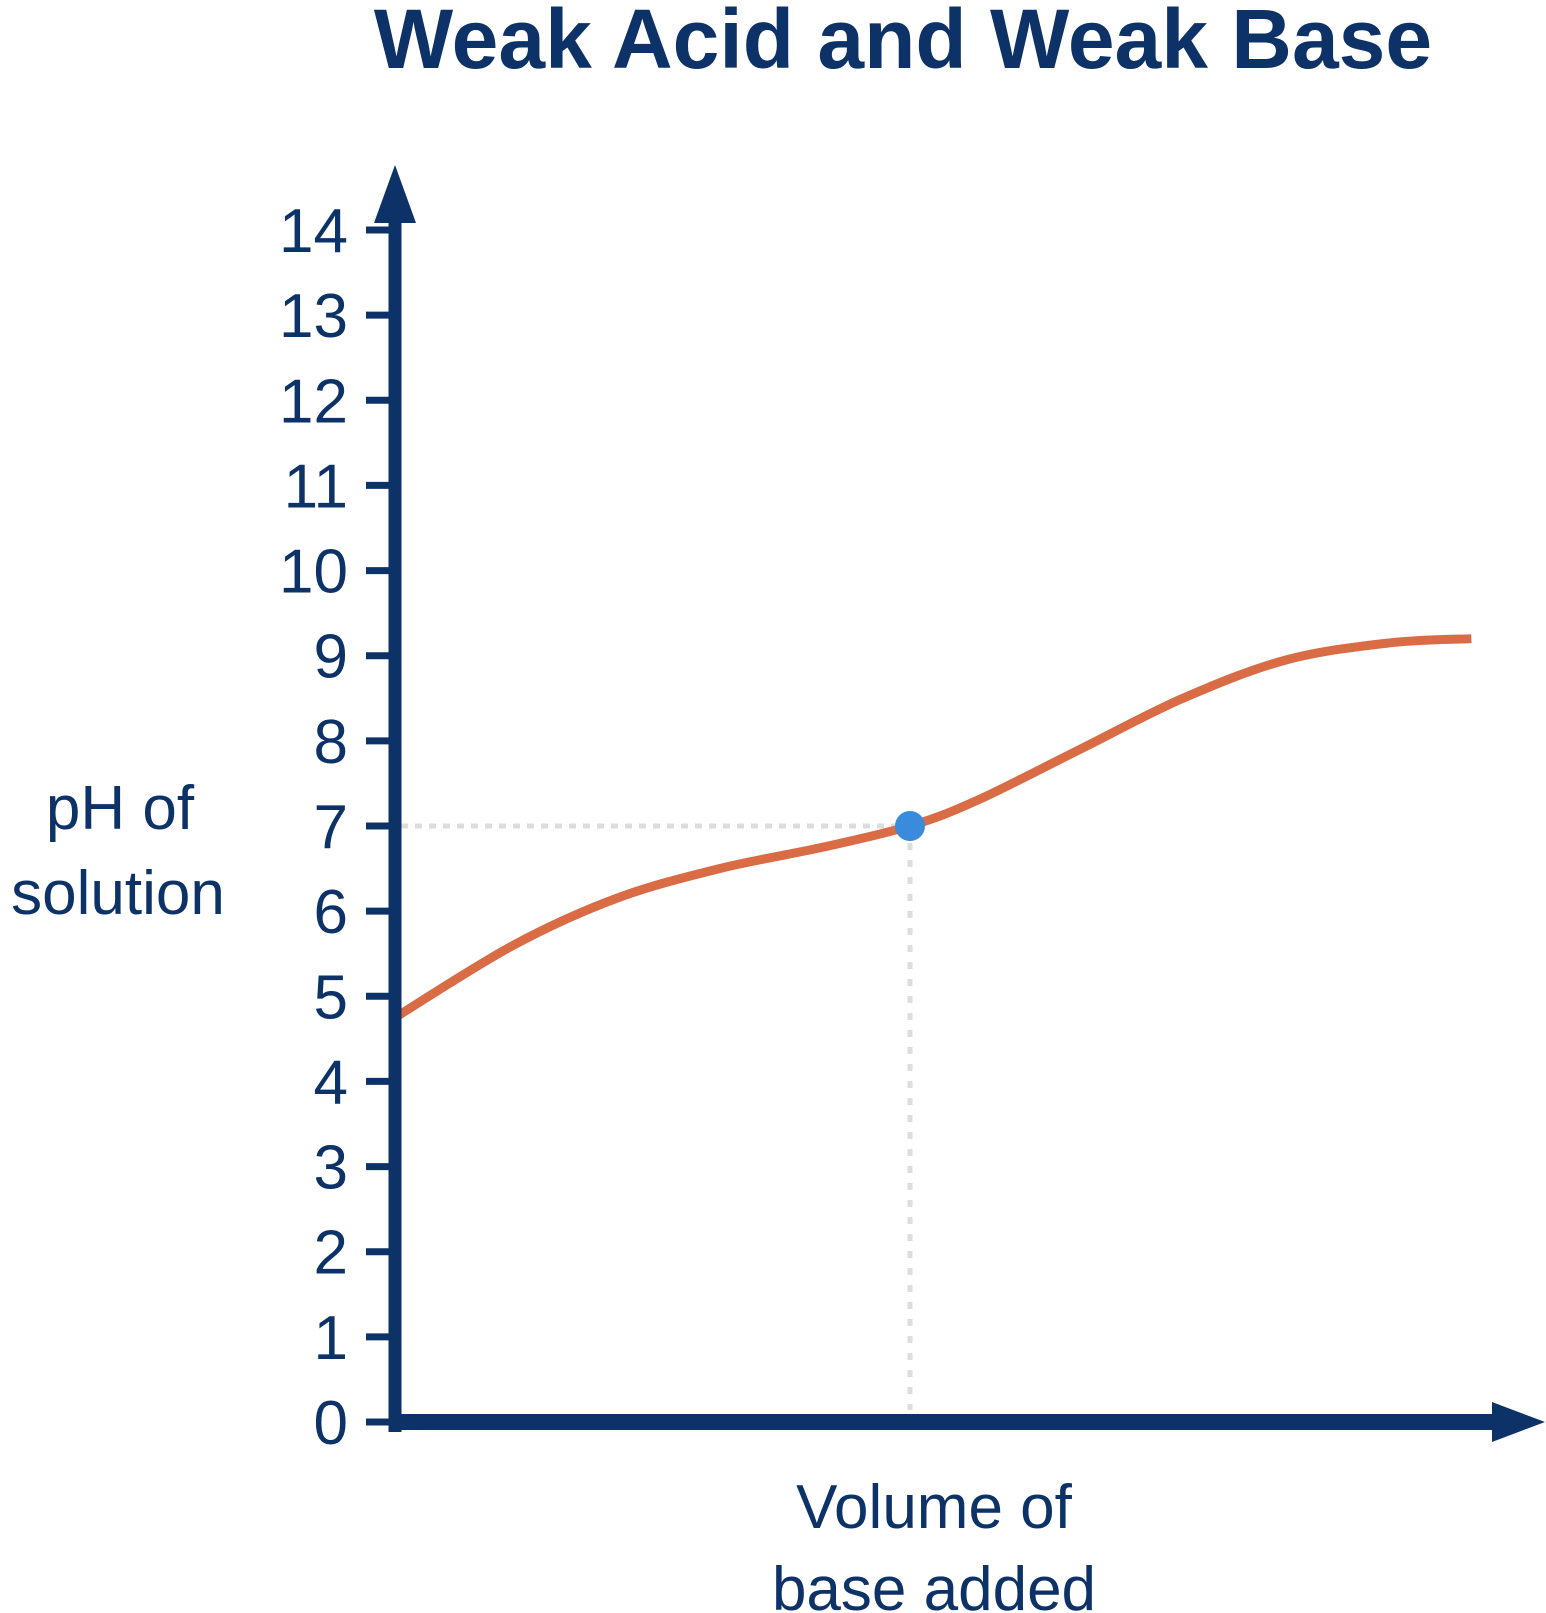 Image resolution: width=1546 pixels, height=1613 pixels. Describe the element at coordinates (331, 742) in the screenshot. I see `y-tick-label: 8` at that location.